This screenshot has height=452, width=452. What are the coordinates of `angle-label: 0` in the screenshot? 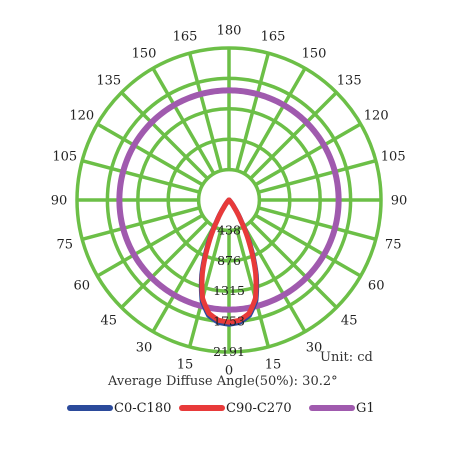 It's located at (229, 371).